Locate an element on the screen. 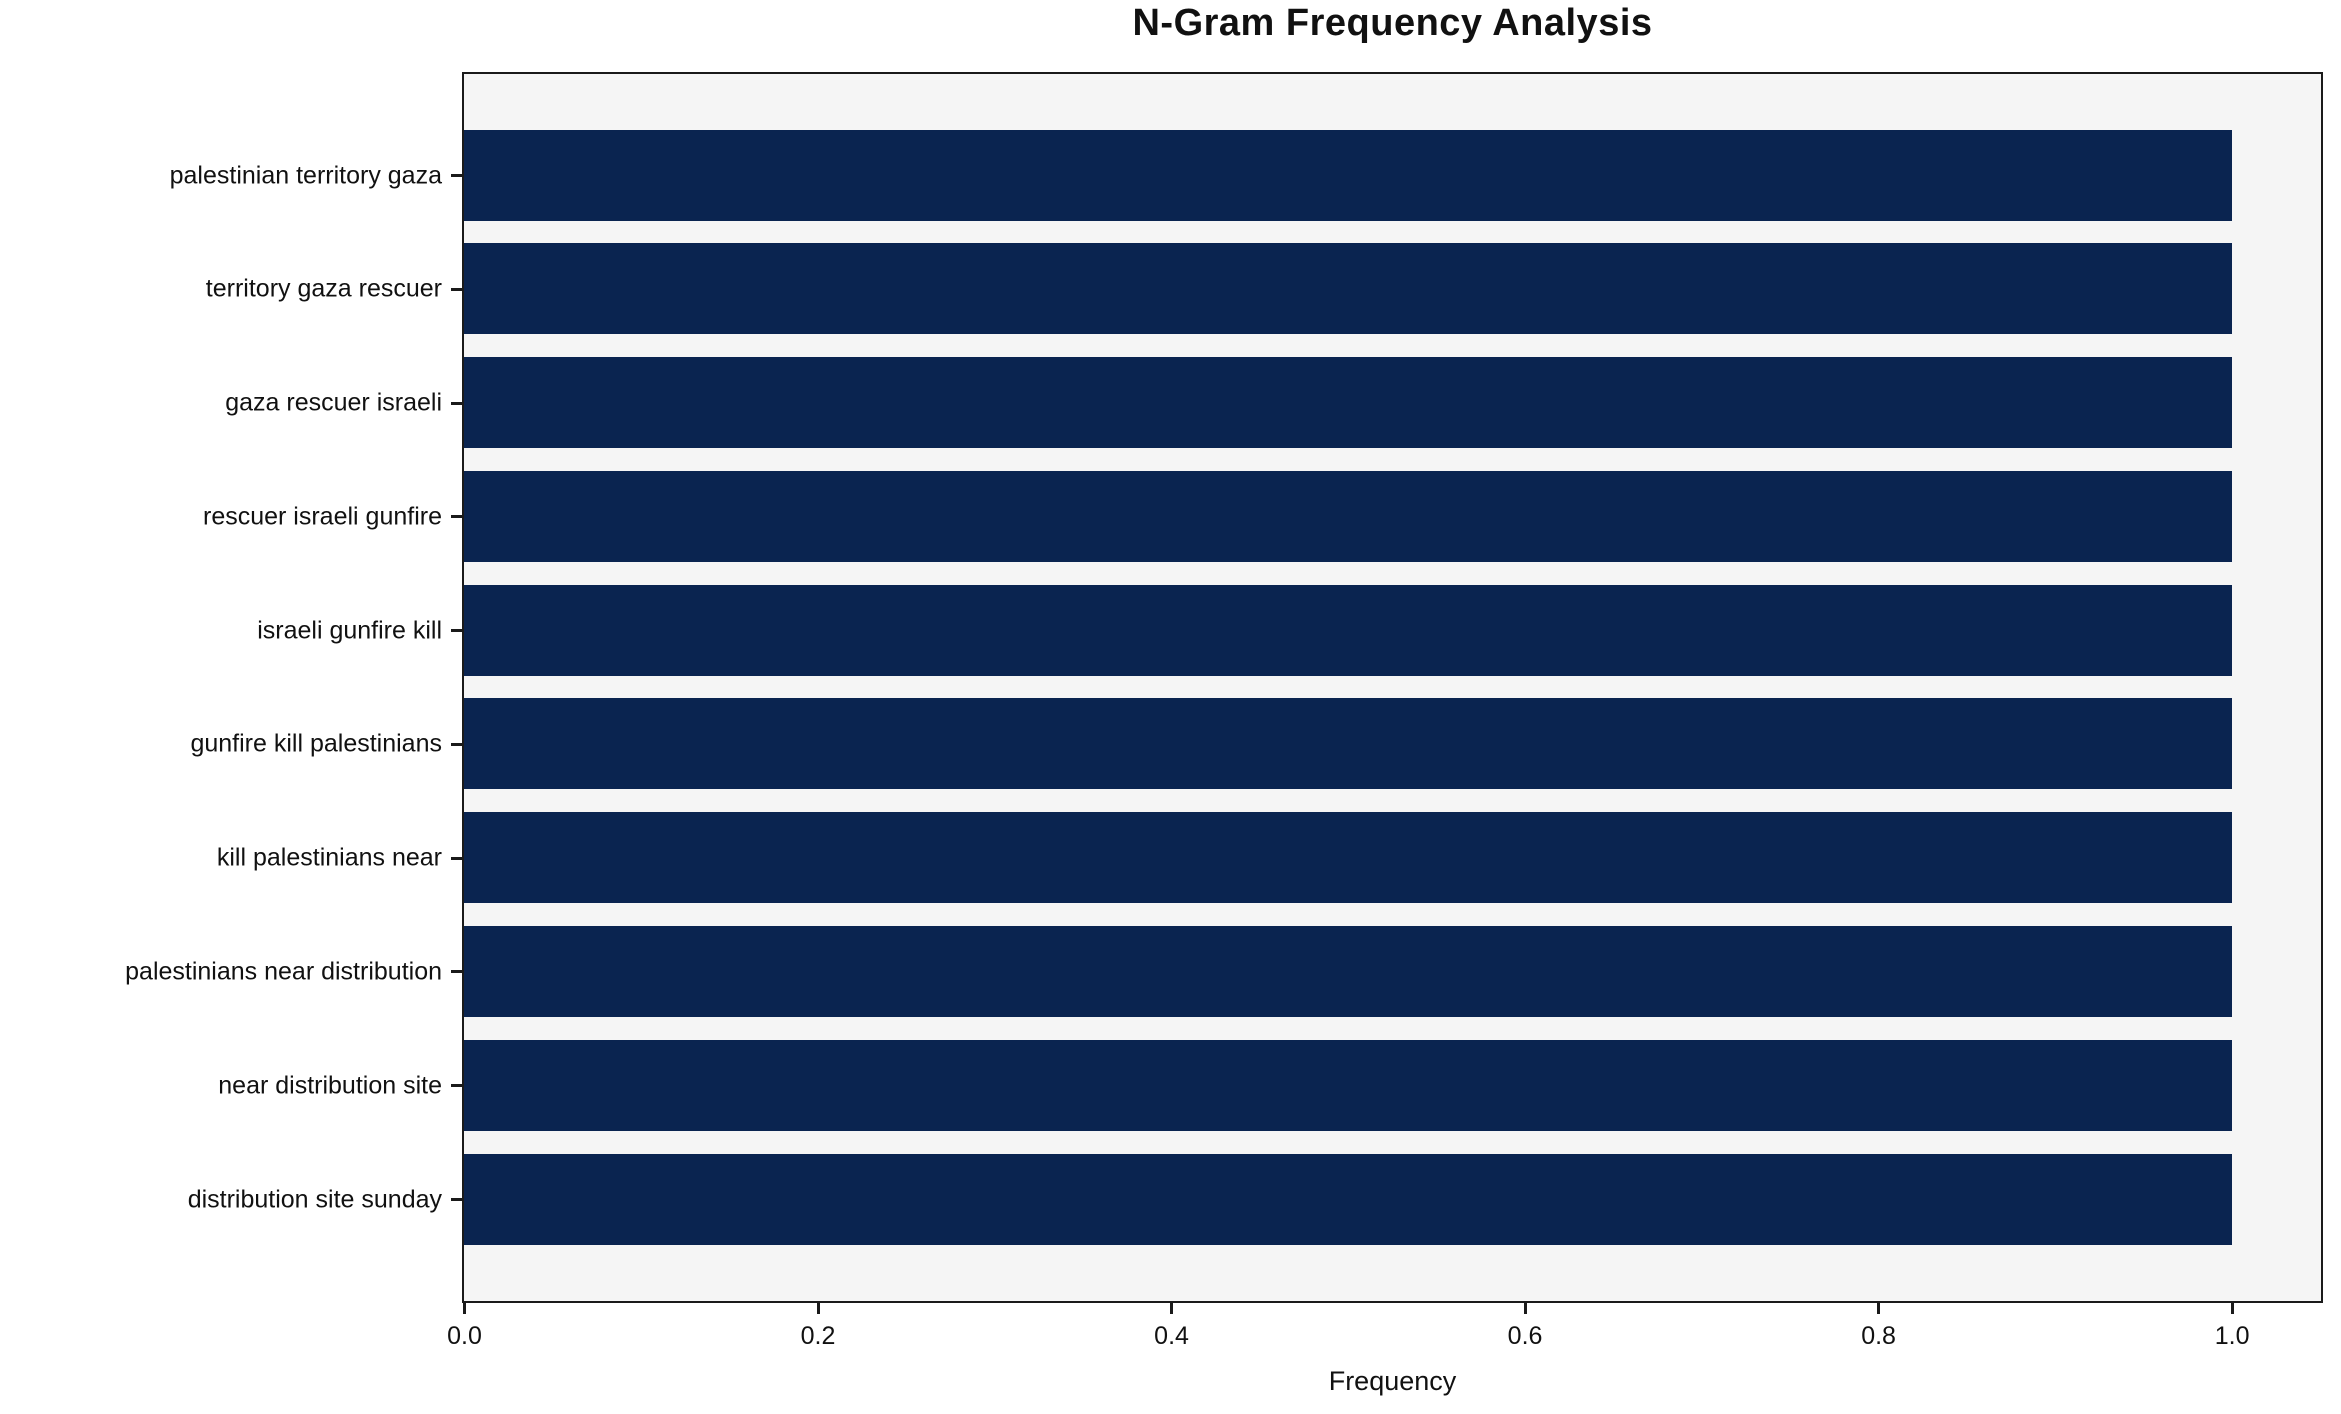 This screenshot has height=1414, width=2341. y-tick-label: gaza rescuer israeli is located at coordinates (333, 402).